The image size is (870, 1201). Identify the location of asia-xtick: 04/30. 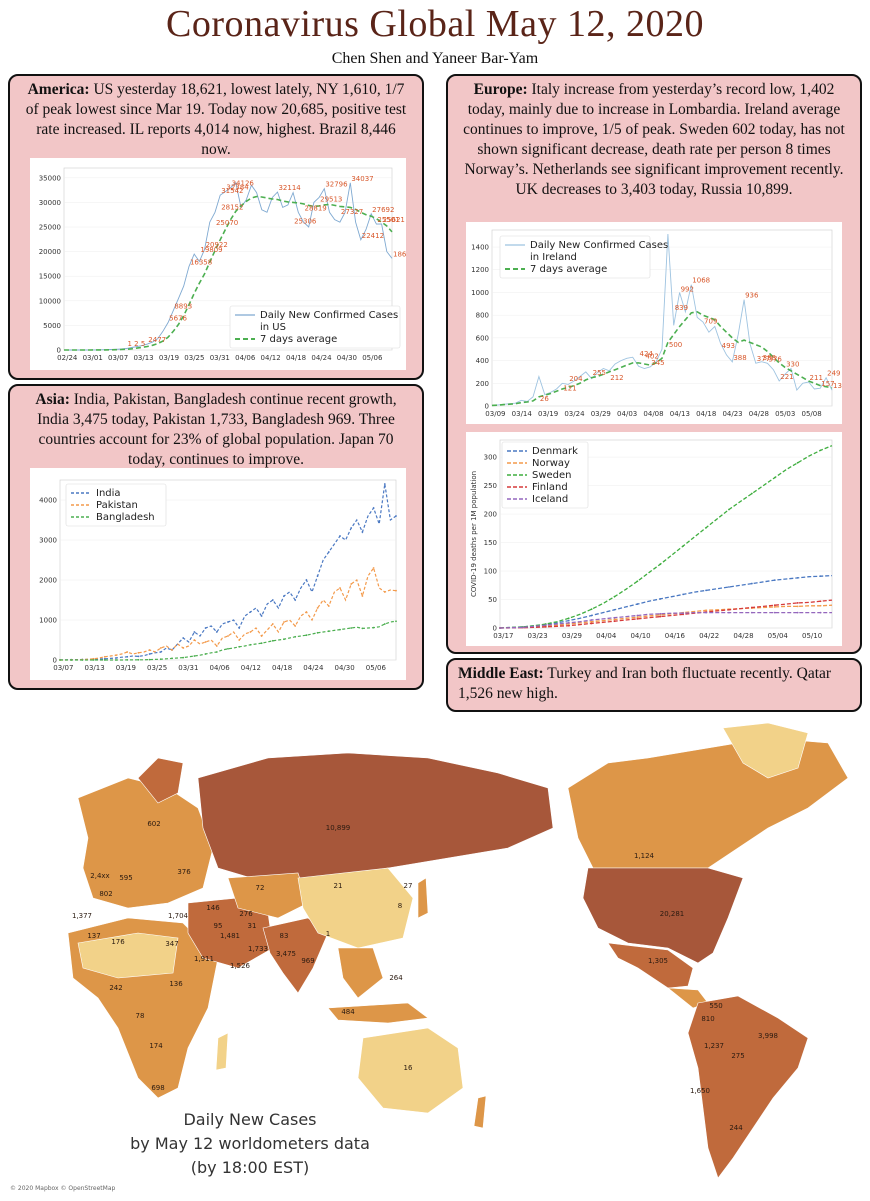
(344, 668).